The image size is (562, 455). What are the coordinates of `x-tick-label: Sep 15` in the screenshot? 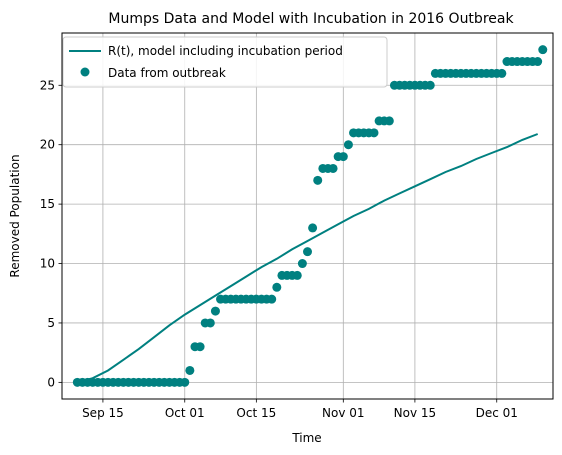 It's located at (103, 413).